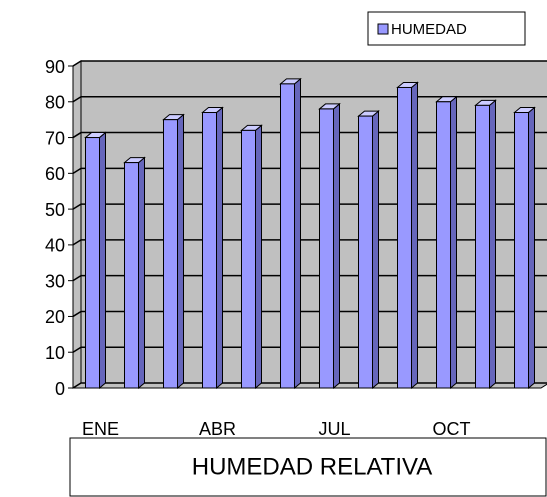 This screenshot has width=547, height=497. Describe the element at coordinates (55, 353) in the screenshot. I see `y-tick-label: 10` at that location.